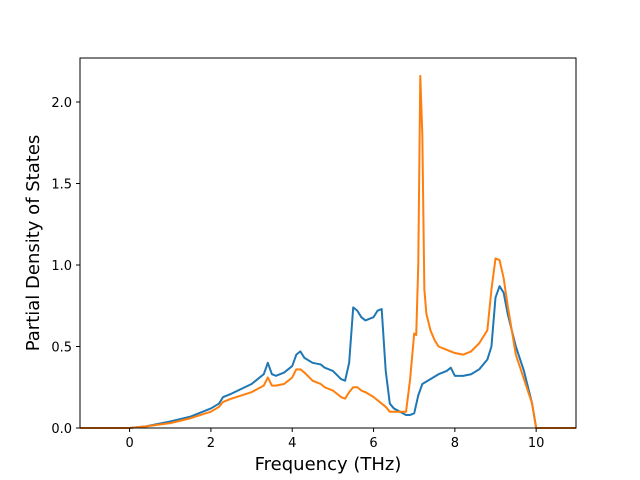 This screenshot has height=480, width=640. What do you see at coordinates (373, 443) in the screenshot?
I see `x-tick-label: 6` at bounding box center [373, 443].